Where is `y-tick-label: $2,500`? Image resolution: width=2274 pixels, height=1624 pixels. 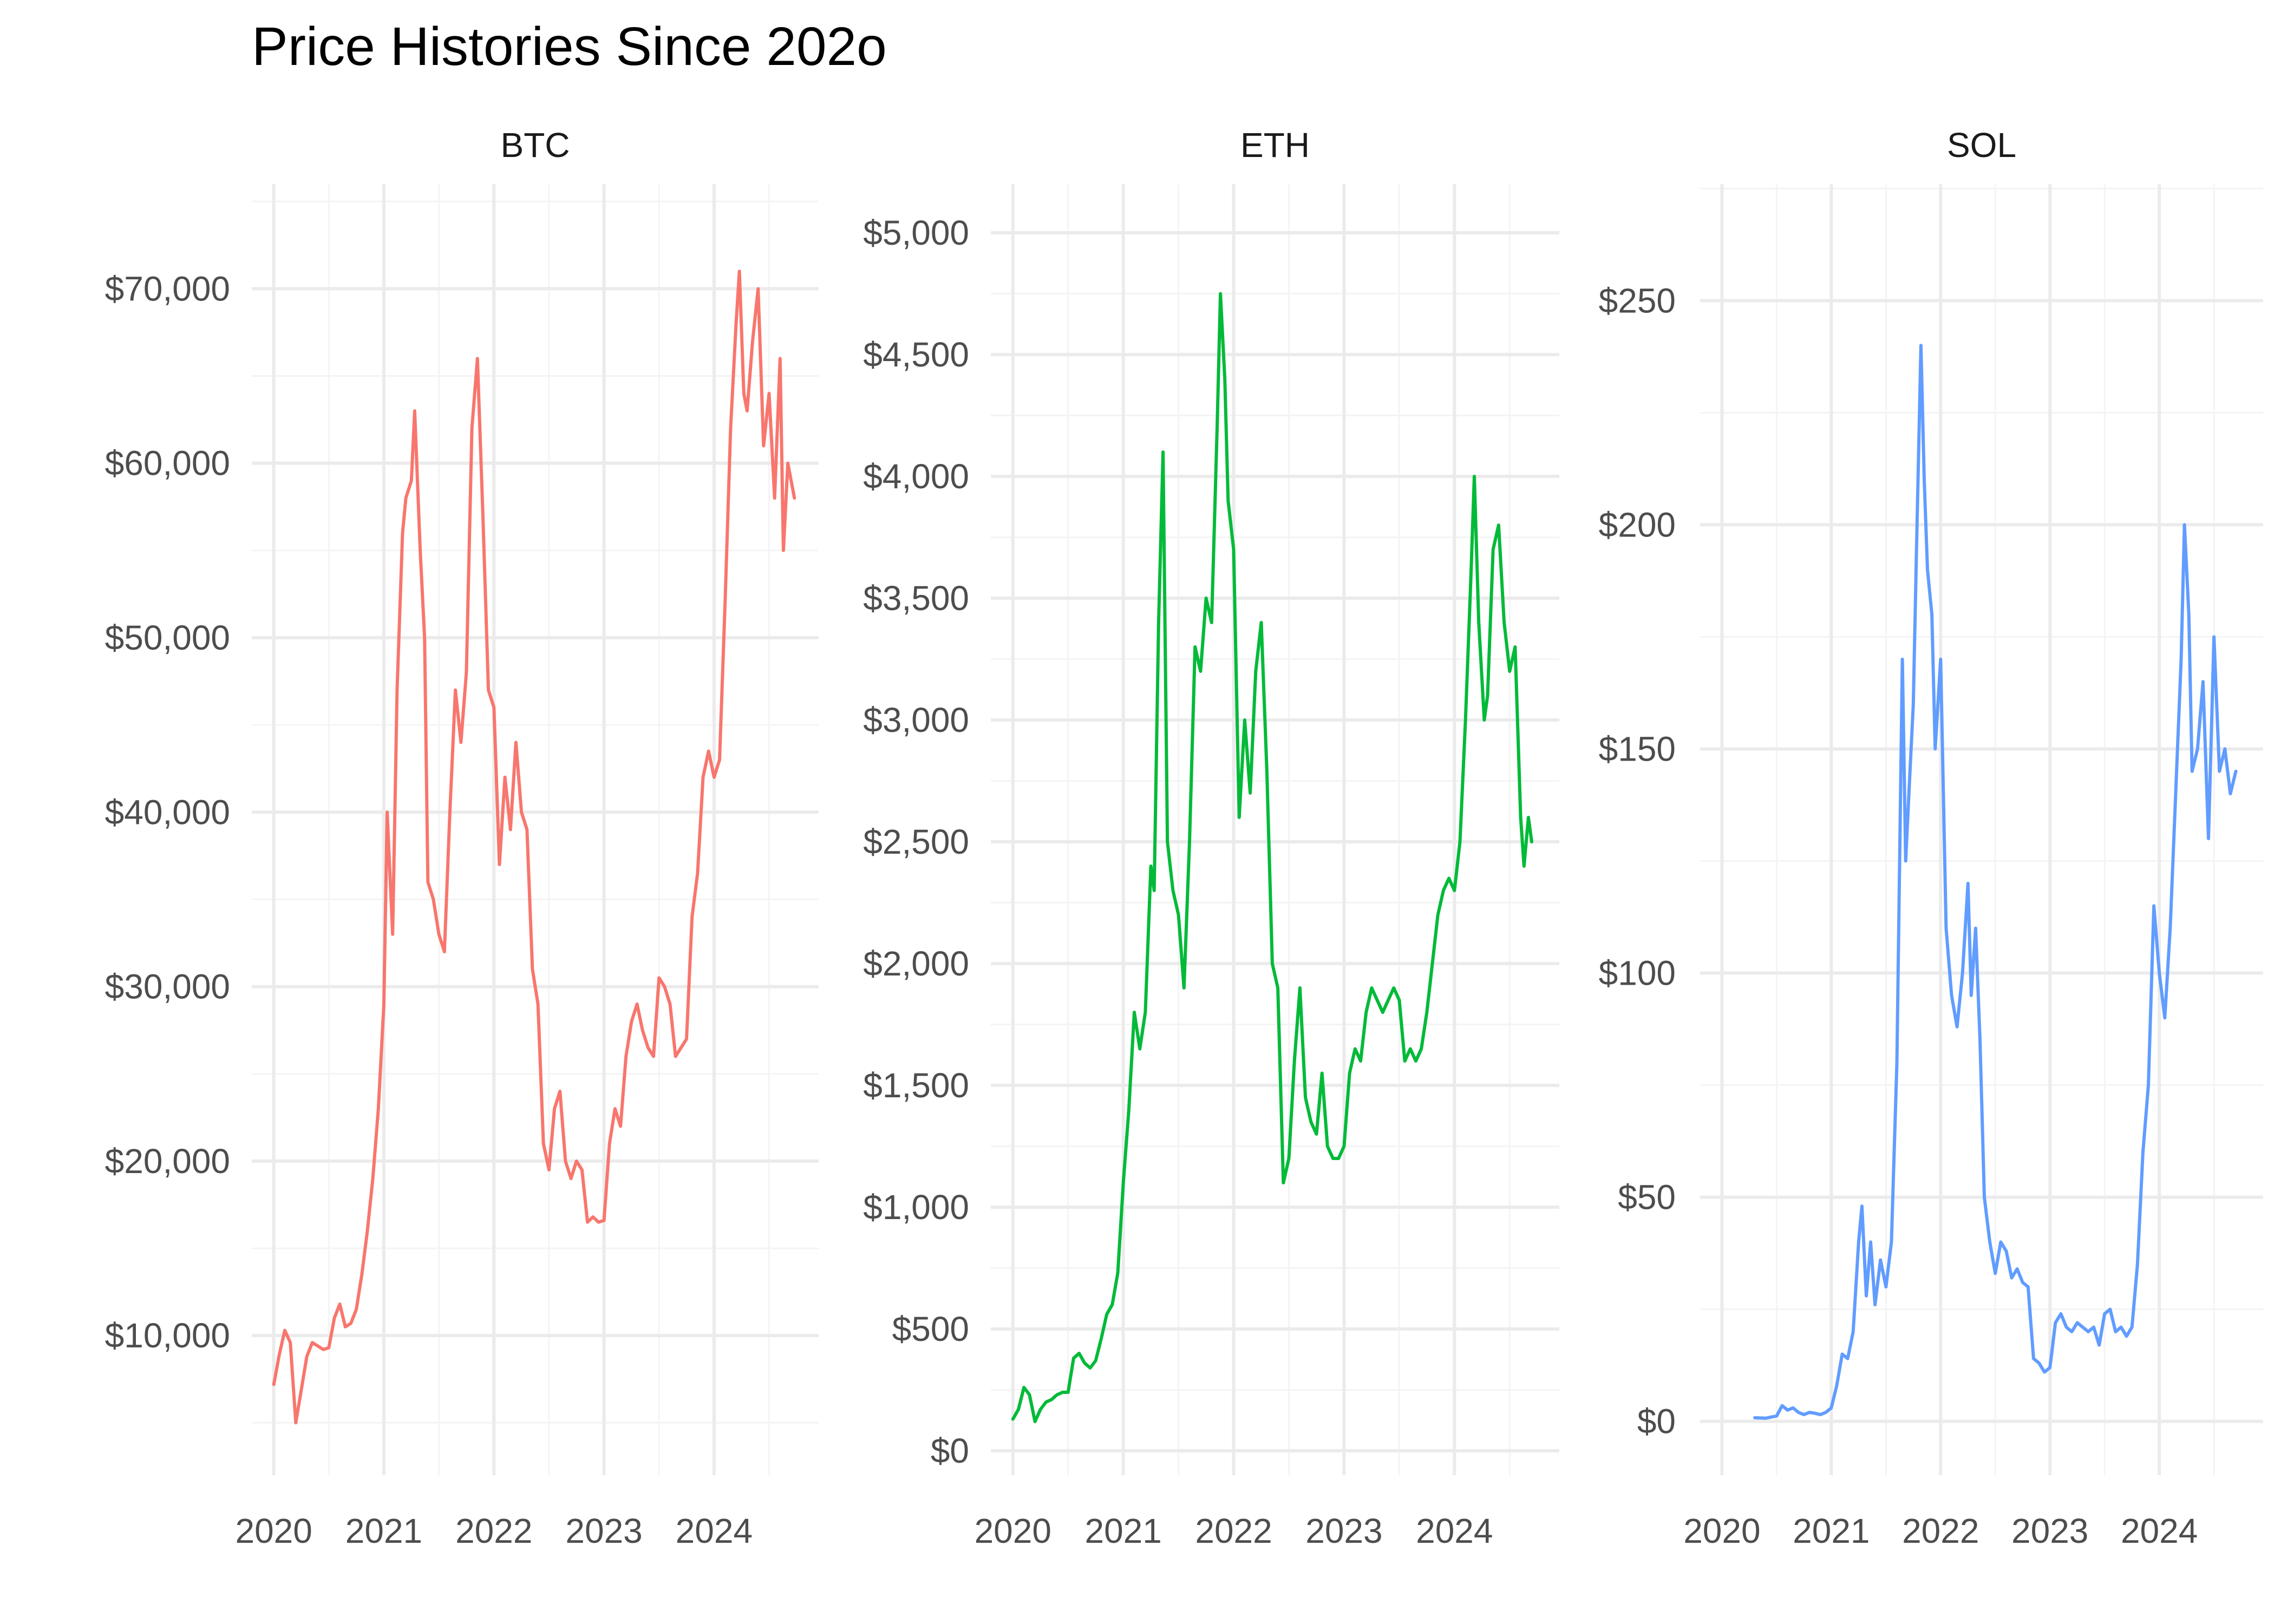 y-tick-label: $2,500 is located at coordinates (916, 841).